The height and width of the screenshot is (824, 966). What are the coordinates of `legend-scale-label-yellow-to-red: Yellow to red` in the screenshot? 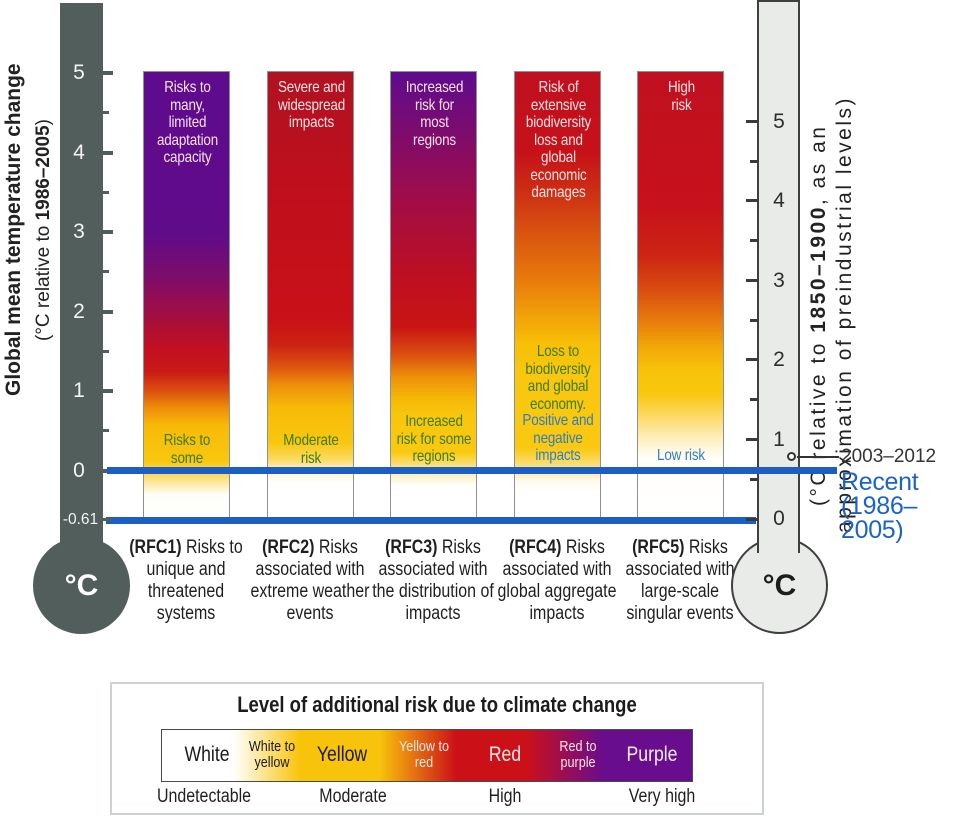 It's located at (424, 754).